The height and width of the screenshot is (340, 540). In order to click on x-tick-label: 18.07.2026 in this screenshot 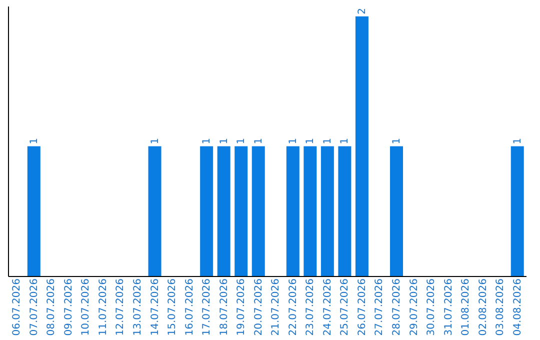, I will do `click(224, 307)`.